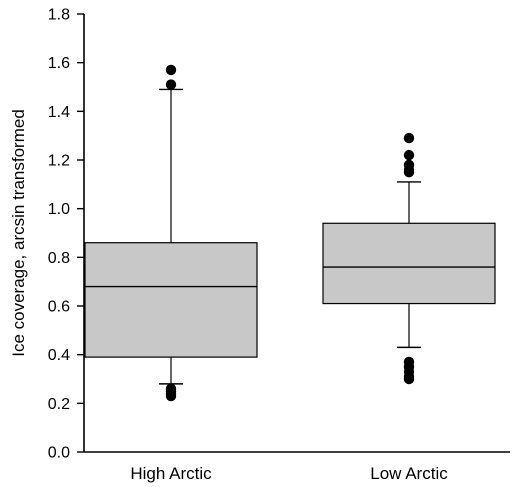 The height and width of the screenshot is (487, 515). Describe the element at coordinates (59, 112) in the screenshot. I see `y-tick-label: 1.4` at that location.